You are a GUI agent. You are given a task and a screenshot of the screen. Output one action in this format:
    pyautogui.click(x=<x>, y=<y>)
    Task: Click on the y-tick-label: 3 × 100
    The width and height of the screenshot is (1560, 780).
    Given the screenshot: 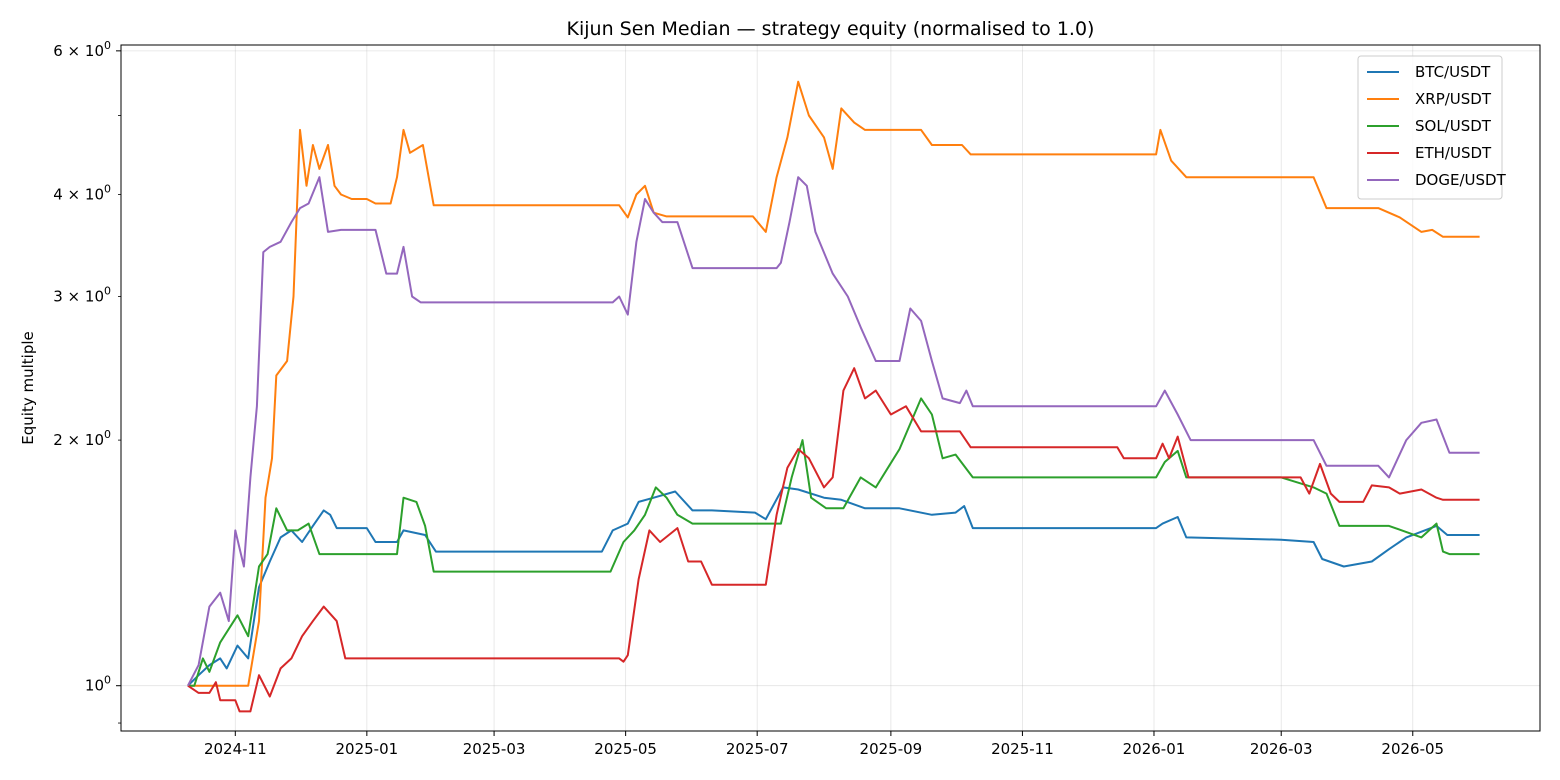 What is the action you would take?
    pyautogui.click(x=82, y=294)
    